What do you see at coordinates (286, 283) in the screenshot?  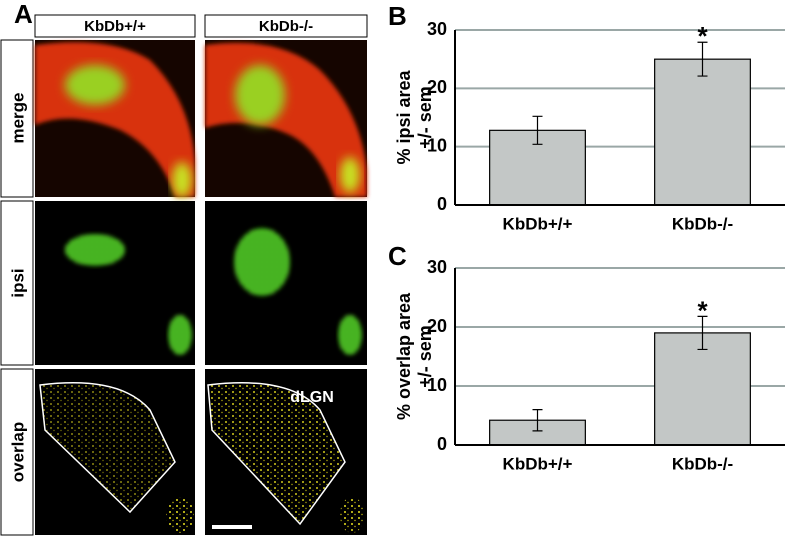 I see `image-ipsi-ko` at bounding box center [286, 283].